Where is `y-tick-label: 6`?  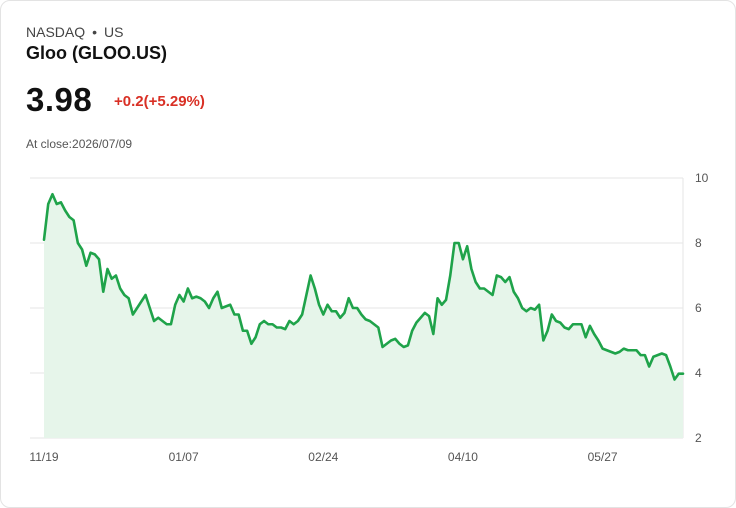 y-tick-label: 6 is located at coordinates (698, 308).